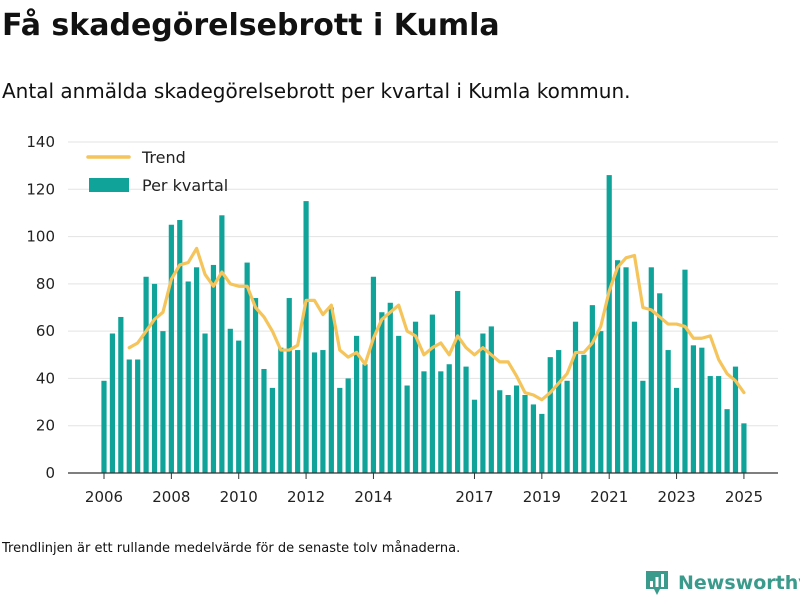 This screenshot has width=800, height=600. I want to click on x-tick-label: 2010, so click(239, 497).